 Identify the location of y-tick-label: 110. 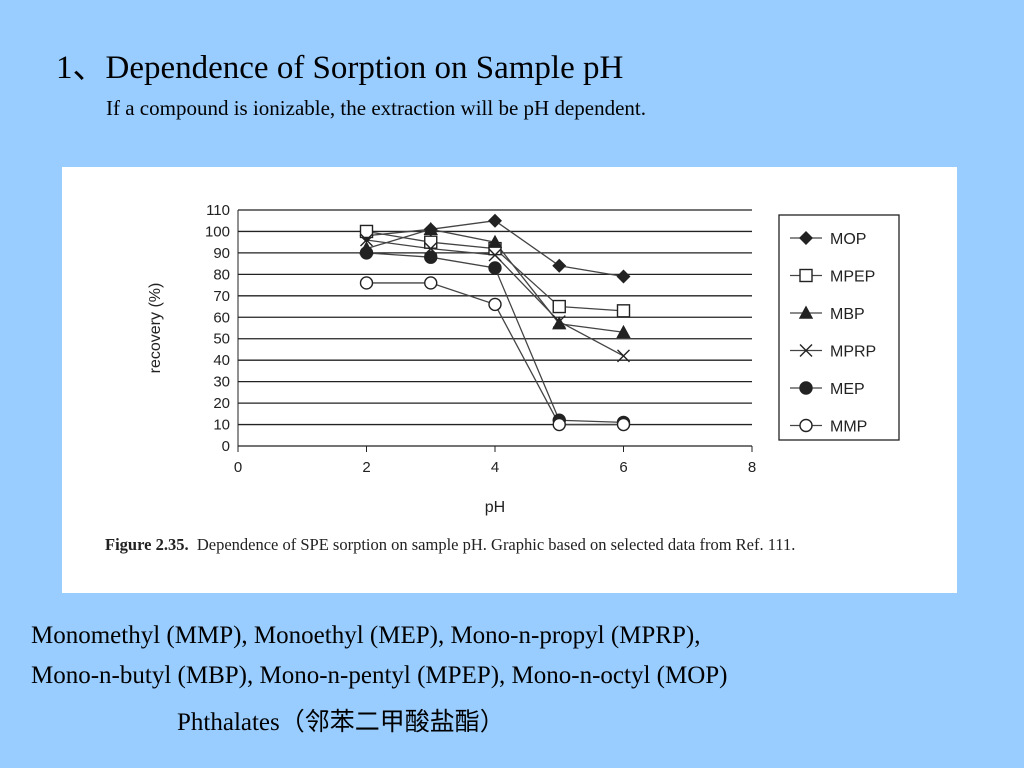
(218, 210).